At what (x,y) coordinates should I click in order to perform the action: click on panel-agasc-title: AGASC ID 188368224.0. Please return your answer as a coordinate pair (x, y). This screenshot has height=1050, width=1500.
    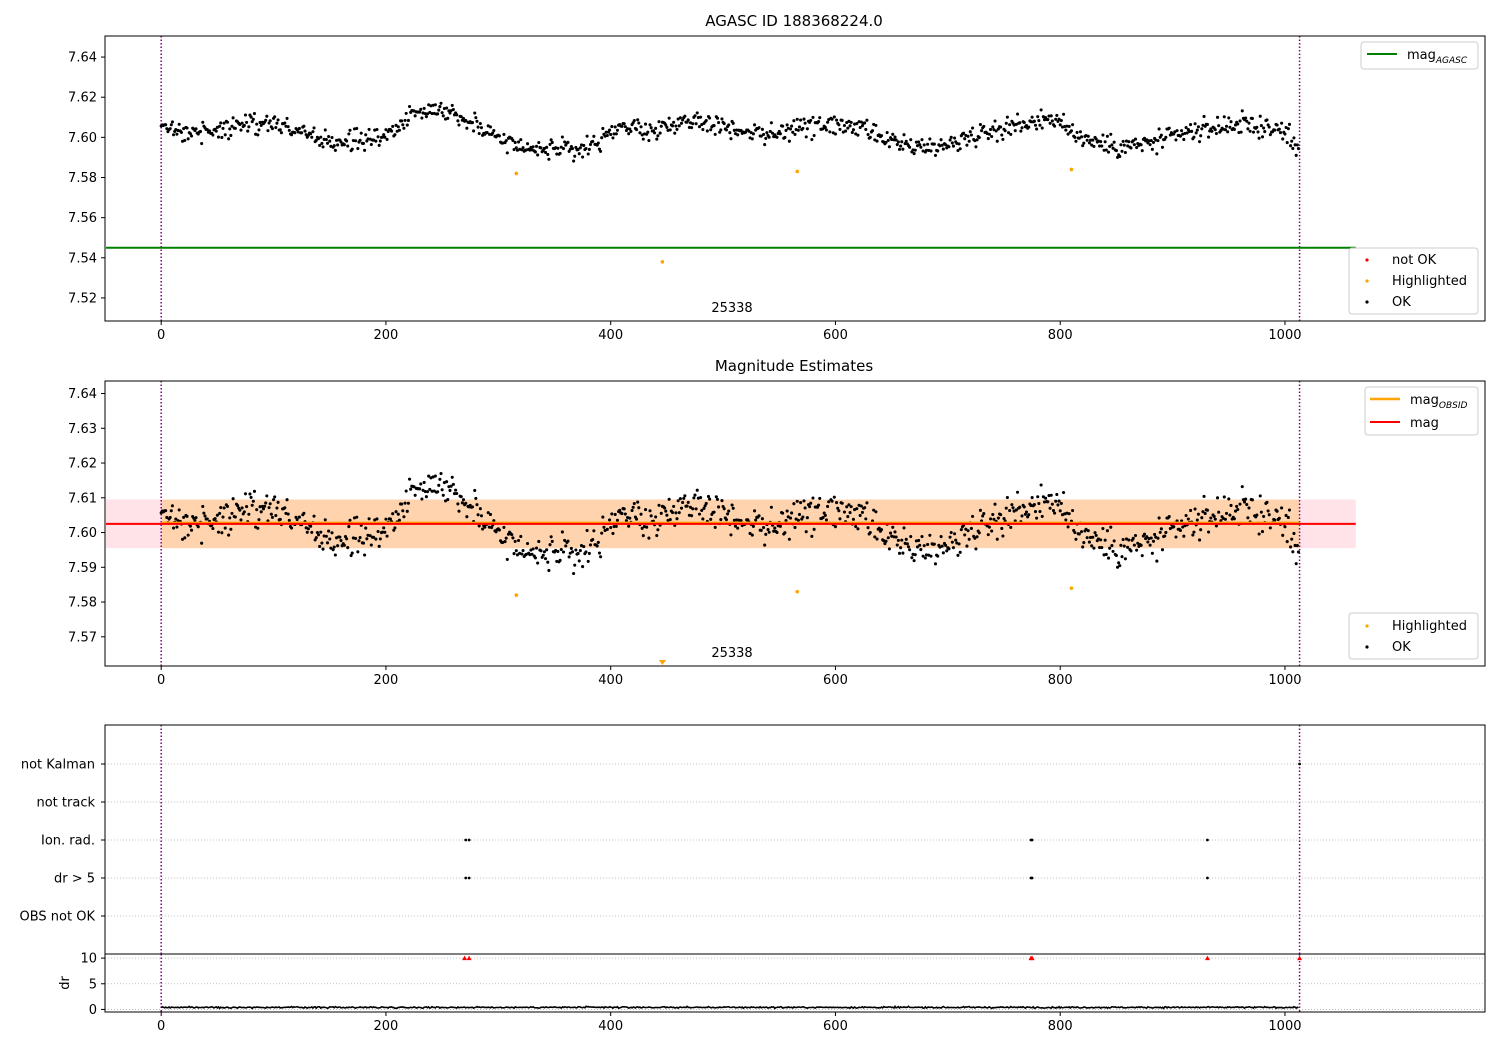
    Looking at the image, I should click on (794, 21).